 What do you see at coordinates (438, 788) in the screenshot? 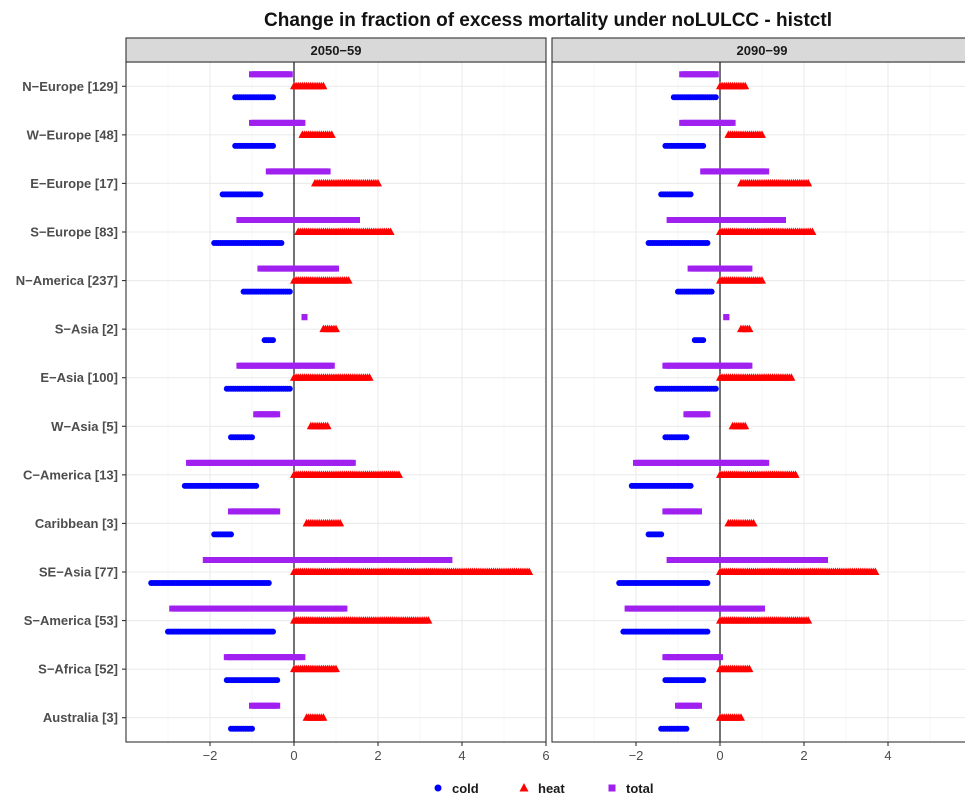
I see `legend-cold-key` at bounding box center [438, 788].